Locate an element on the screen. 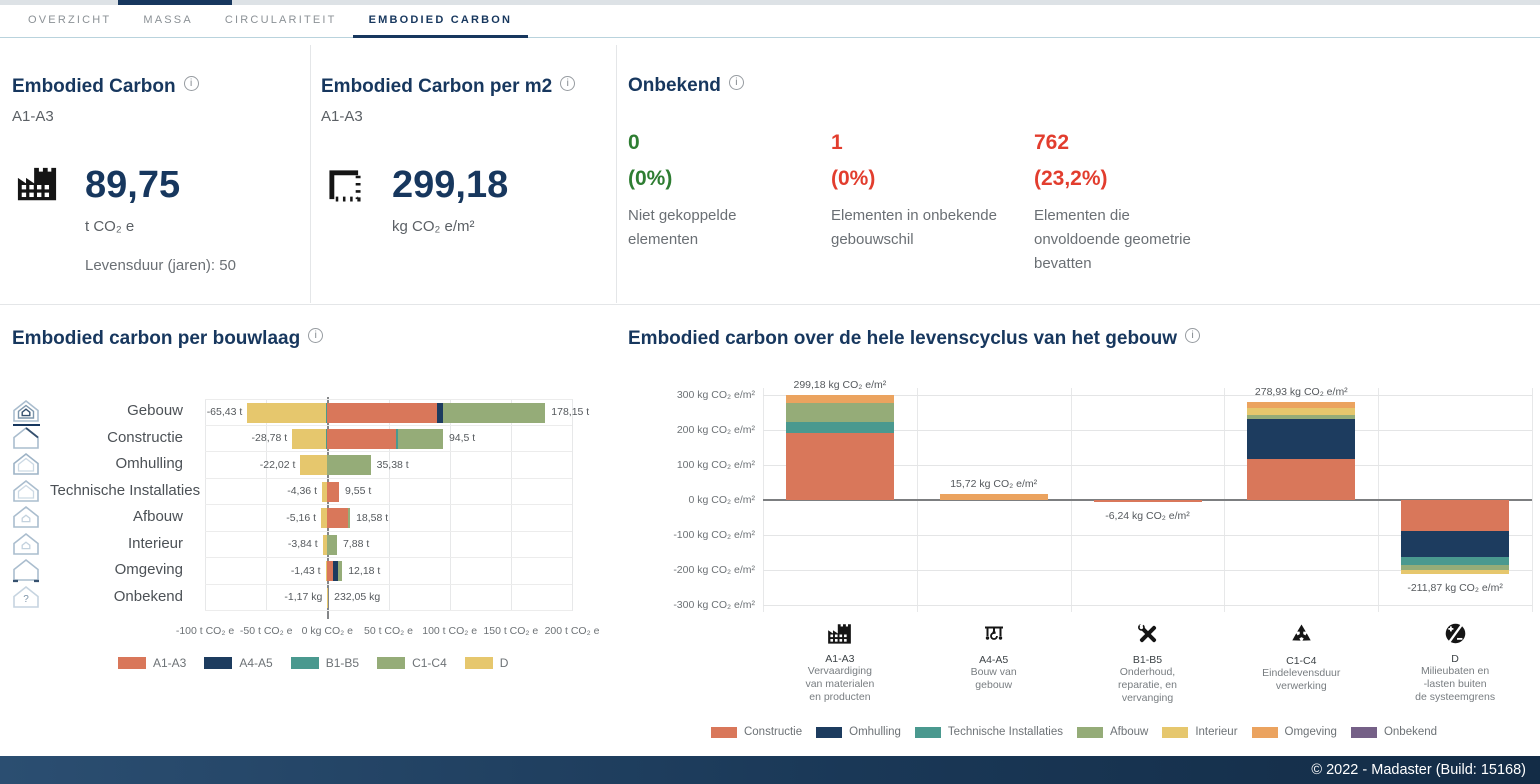  pos-value-label: 7,88 t is located at coordinates (356, 544).